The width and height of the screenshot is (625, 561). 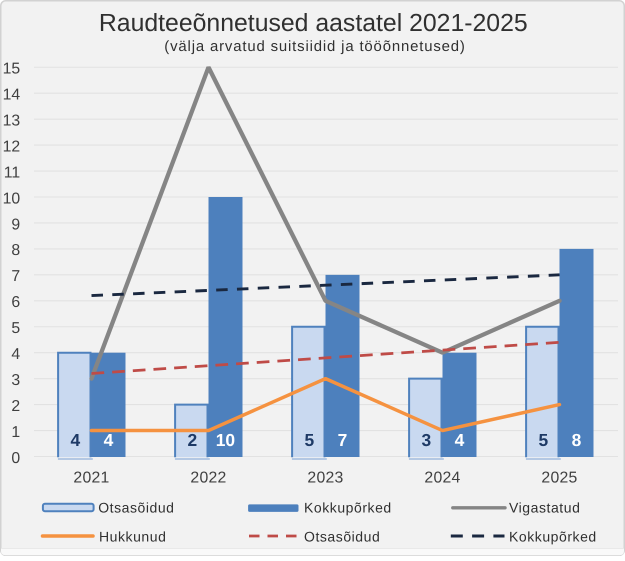 I want to click on svg-text: 2025, so click(x=559, y=478).